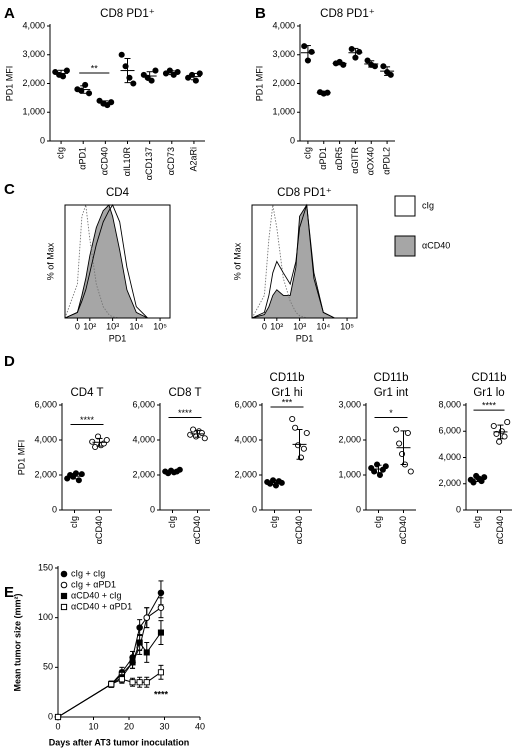 This screenshot has height=752, width=520. What do you see at coordinates (286, 393) in the screenshot?
I see `chart-title: Gr1 hi` at bounding box center [286, 393].